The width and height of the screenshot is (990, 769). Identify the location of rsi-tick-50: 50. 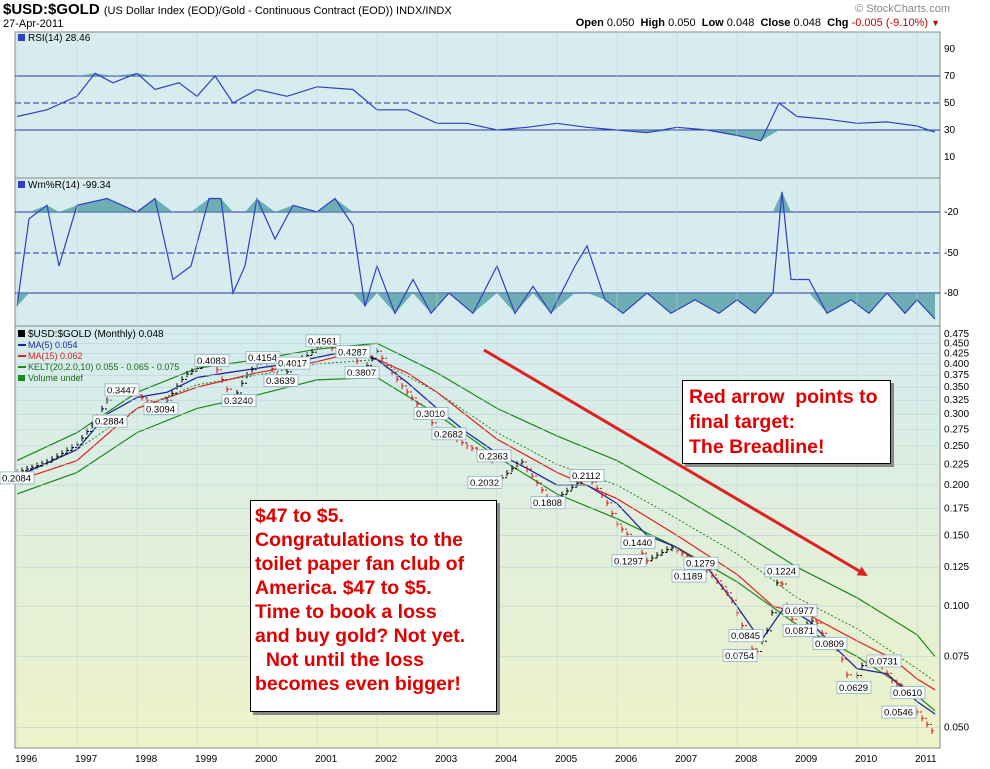
(950, 103).